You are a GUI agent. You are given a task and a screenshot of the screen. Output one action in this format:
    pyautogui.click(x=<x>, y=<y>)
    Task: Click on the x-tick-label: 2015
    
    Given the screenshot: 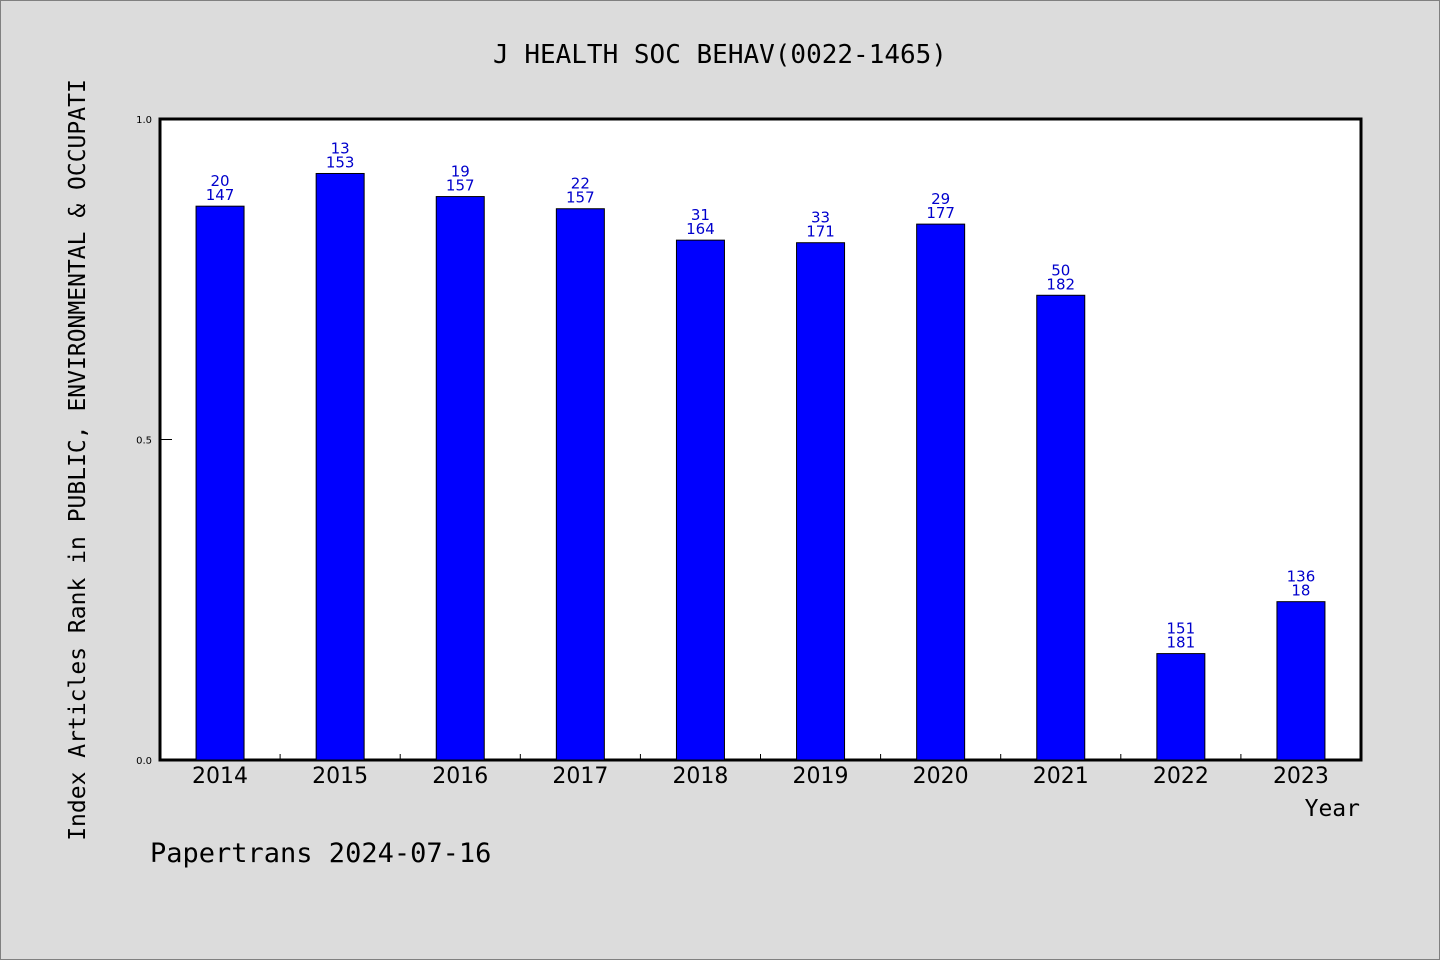 What is the action you would take?
    pyautogui.click(x=340, y=776)
    